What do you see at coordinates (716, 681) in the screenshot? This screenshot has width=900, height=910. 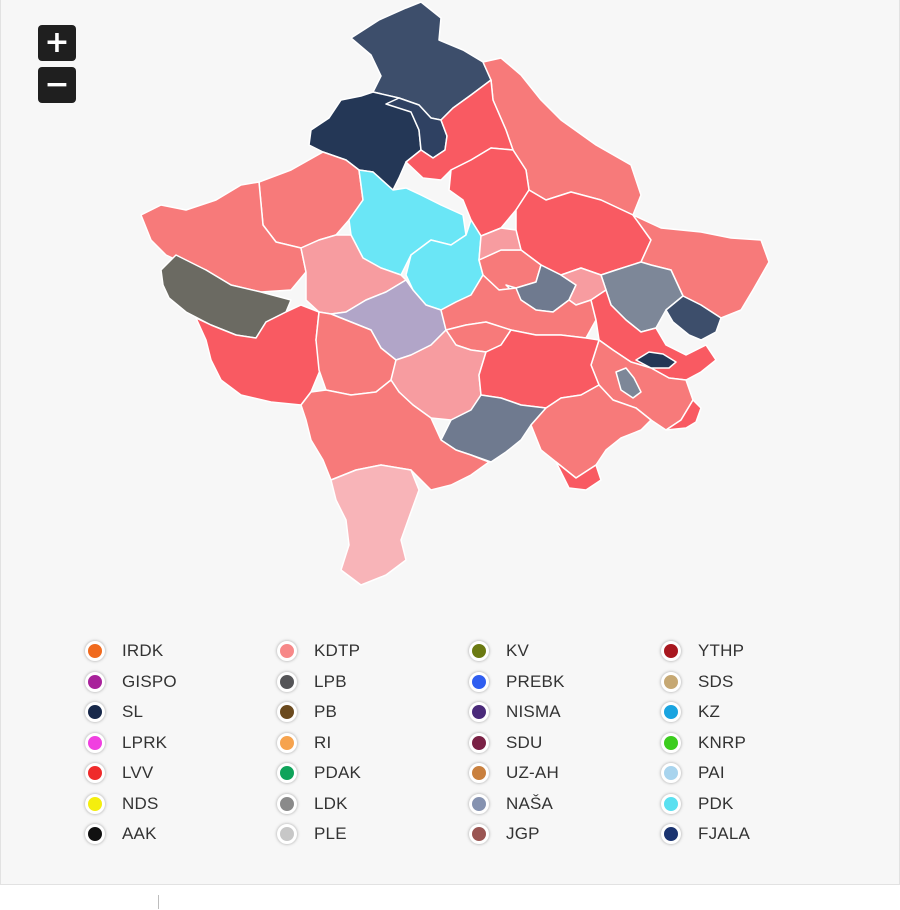 I see `legend-label: SDS` at bounding box center [716, 681].